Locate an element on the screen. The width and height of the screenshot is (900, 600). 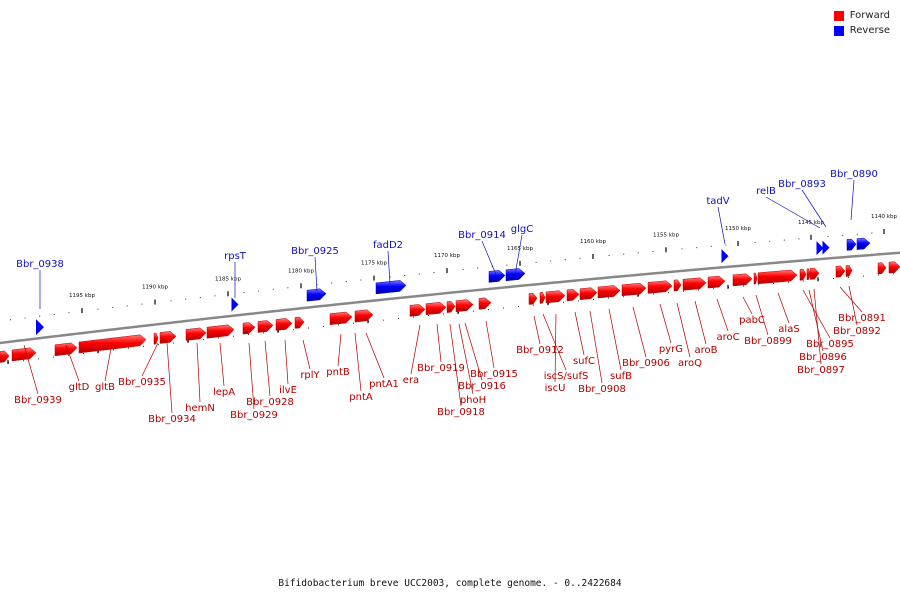
gene-label-bbr-0919: Bbr_0919 is located at coordinates (441, 368).